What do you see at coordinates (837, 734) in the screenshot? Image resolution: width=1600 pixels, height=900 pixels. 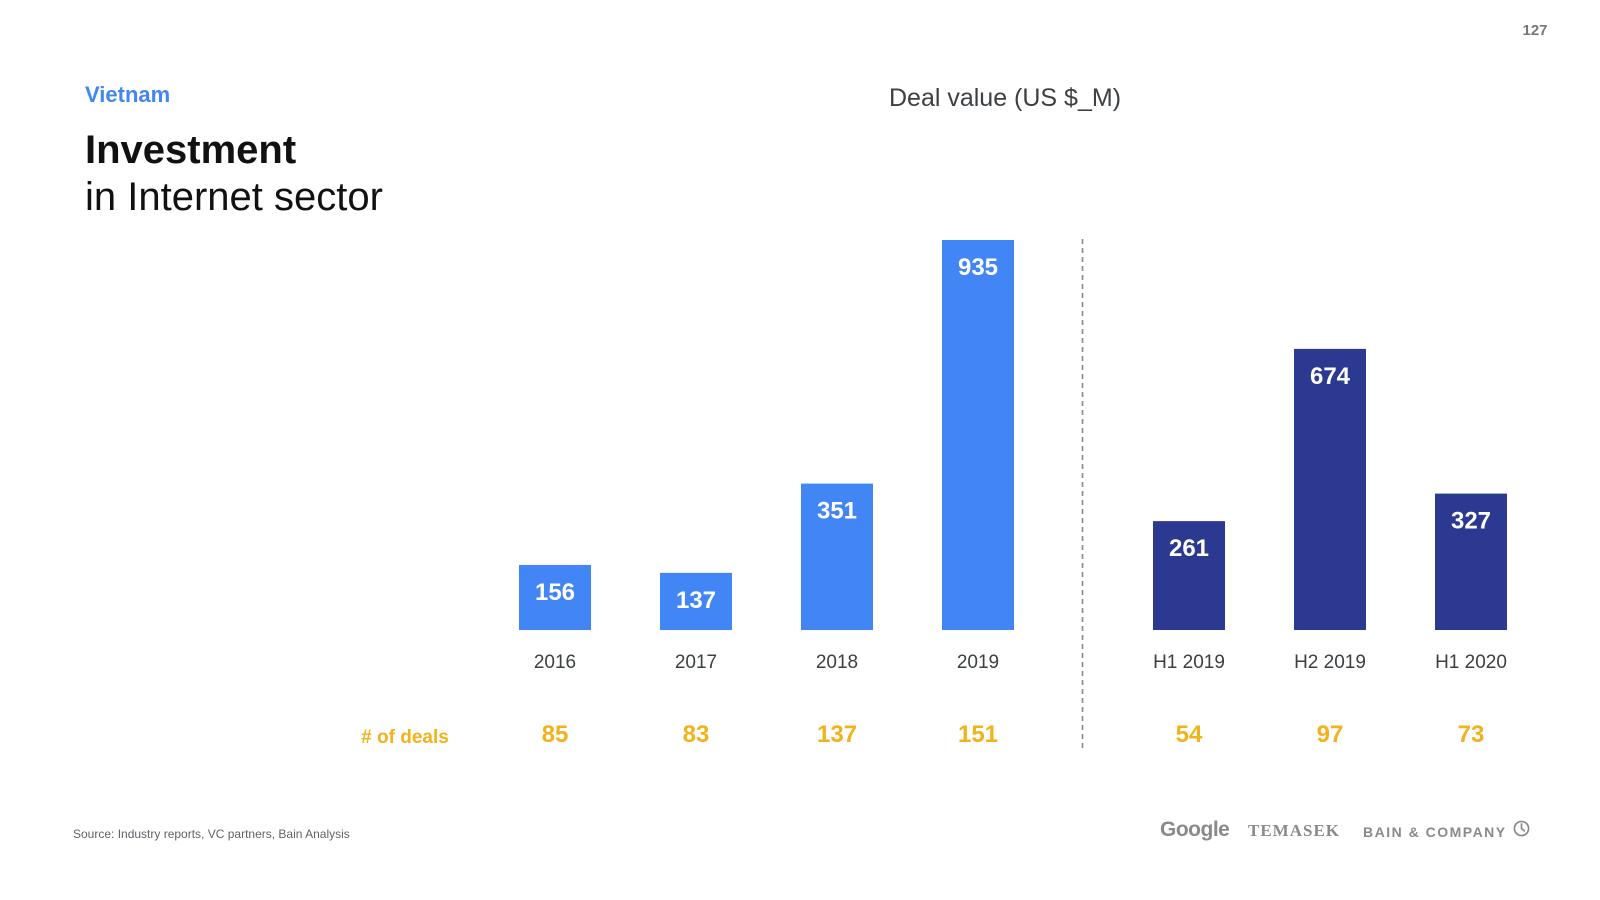 I see `deal-count-label: 137` at bounding box center [837, 734].